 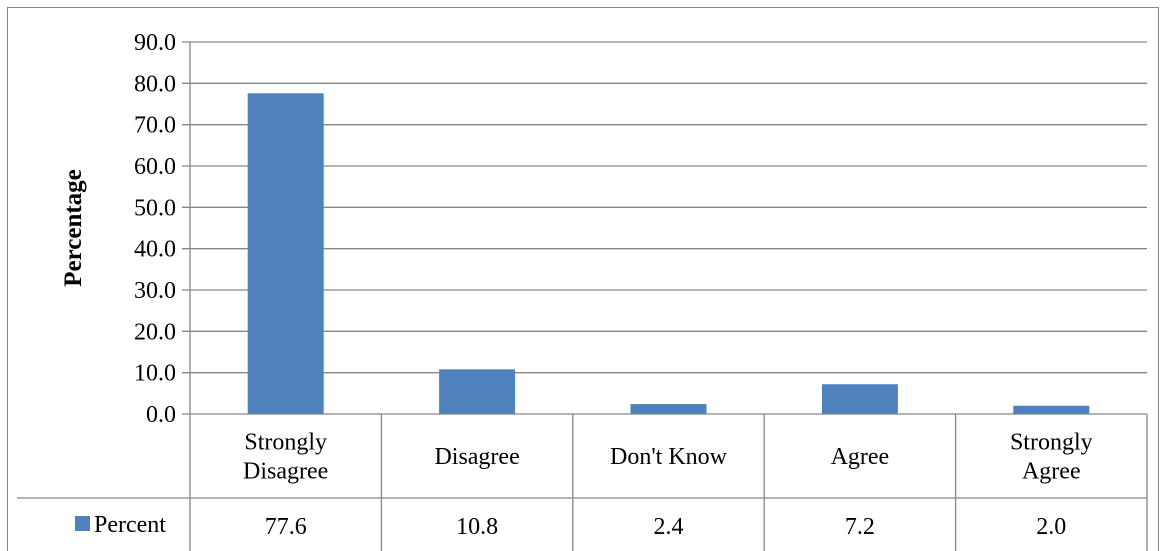 What do you see at coordinates (860, 527) in the screenshot?
I see `data-label: 7.2` at bounding box center [860, 527].